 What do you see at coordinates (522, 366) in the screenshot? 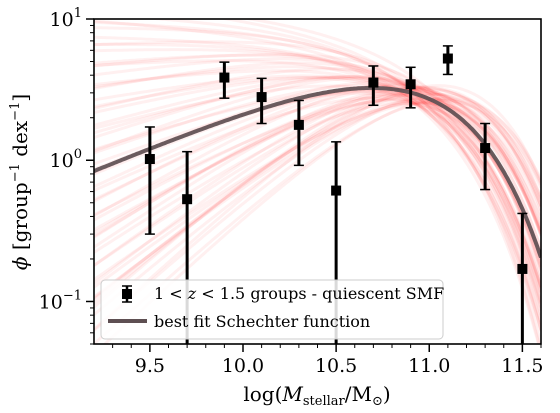
I see `x-tick-label: 11.5` at bounding box center [522, 366].